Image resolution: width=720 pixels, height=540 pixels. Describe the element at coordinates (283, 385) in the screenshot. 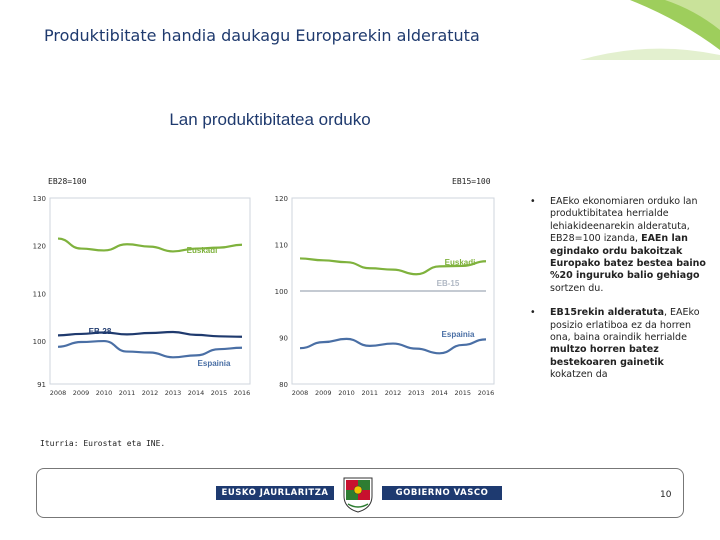

I see `y-tick-label: 80` at that location.